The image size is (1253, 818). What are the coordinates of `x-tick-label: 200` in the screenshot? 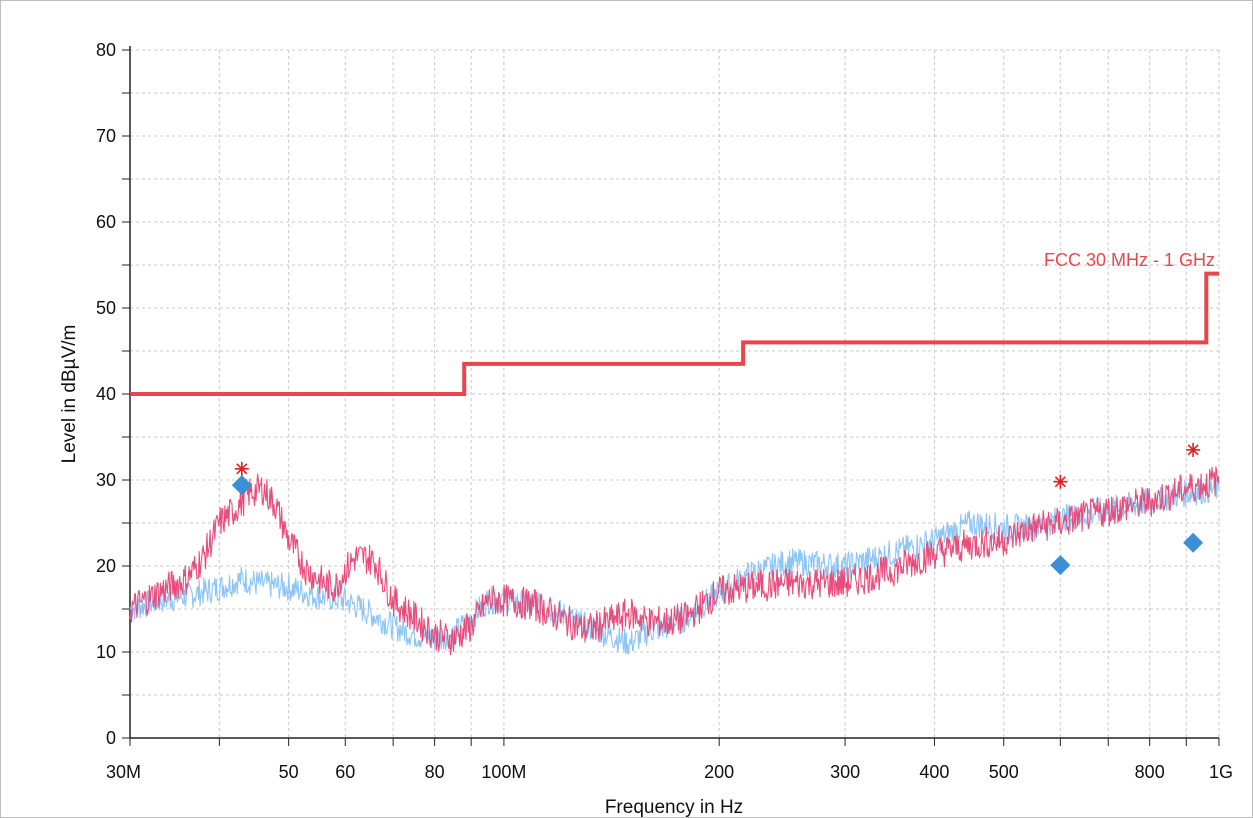 It's located at (719, 772).